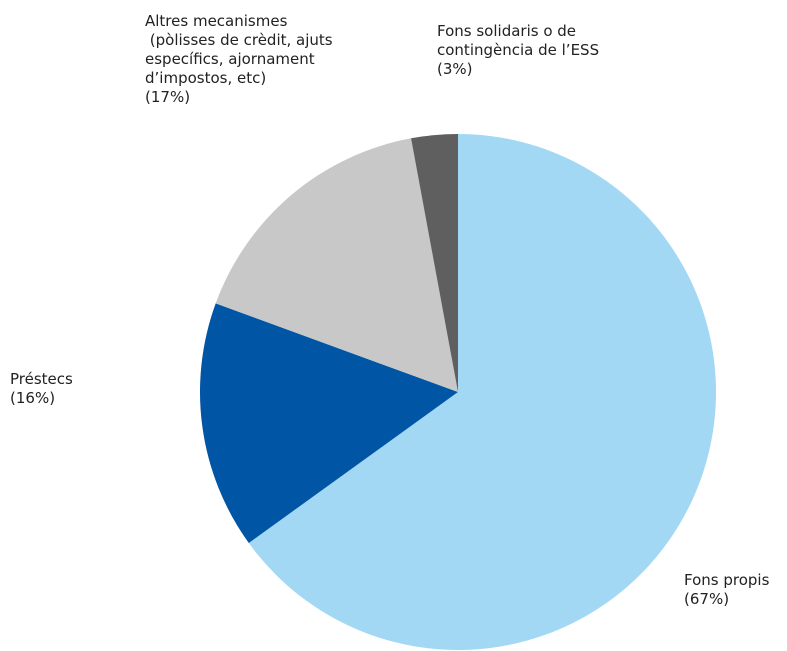  What do you see at coordinates (168, 97) in the screenshot?
I see `value-label: (17%)` at bounding box center [168, 97].